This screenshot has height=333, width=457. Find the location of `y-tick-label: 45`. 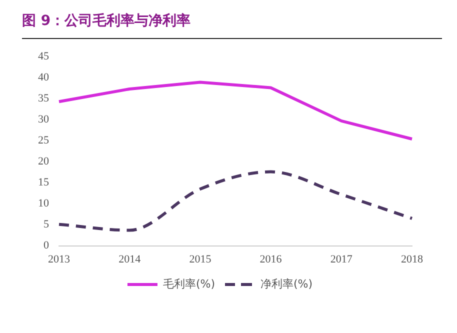

y-tick-label: 45 is located at coordinates (44, 56).